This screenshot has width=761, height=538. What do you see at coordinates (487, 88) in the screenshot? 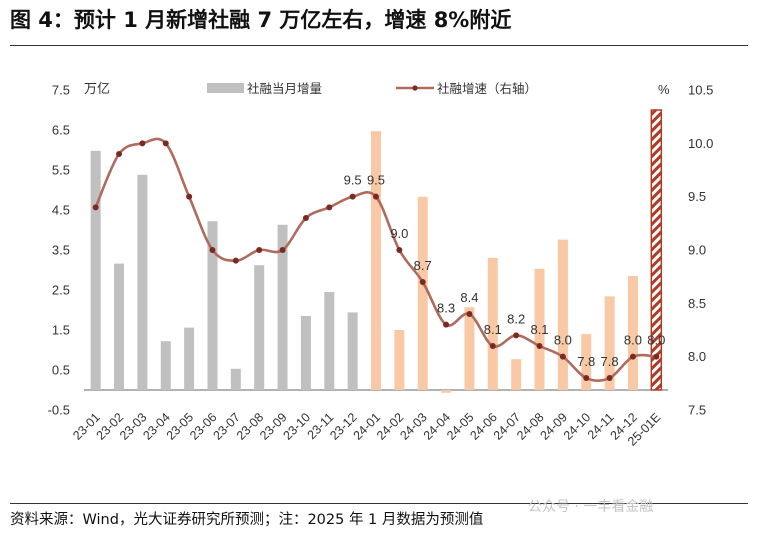
I see `legend-line-label: 社融增速（右轴）` at bounding box center [487, 88].